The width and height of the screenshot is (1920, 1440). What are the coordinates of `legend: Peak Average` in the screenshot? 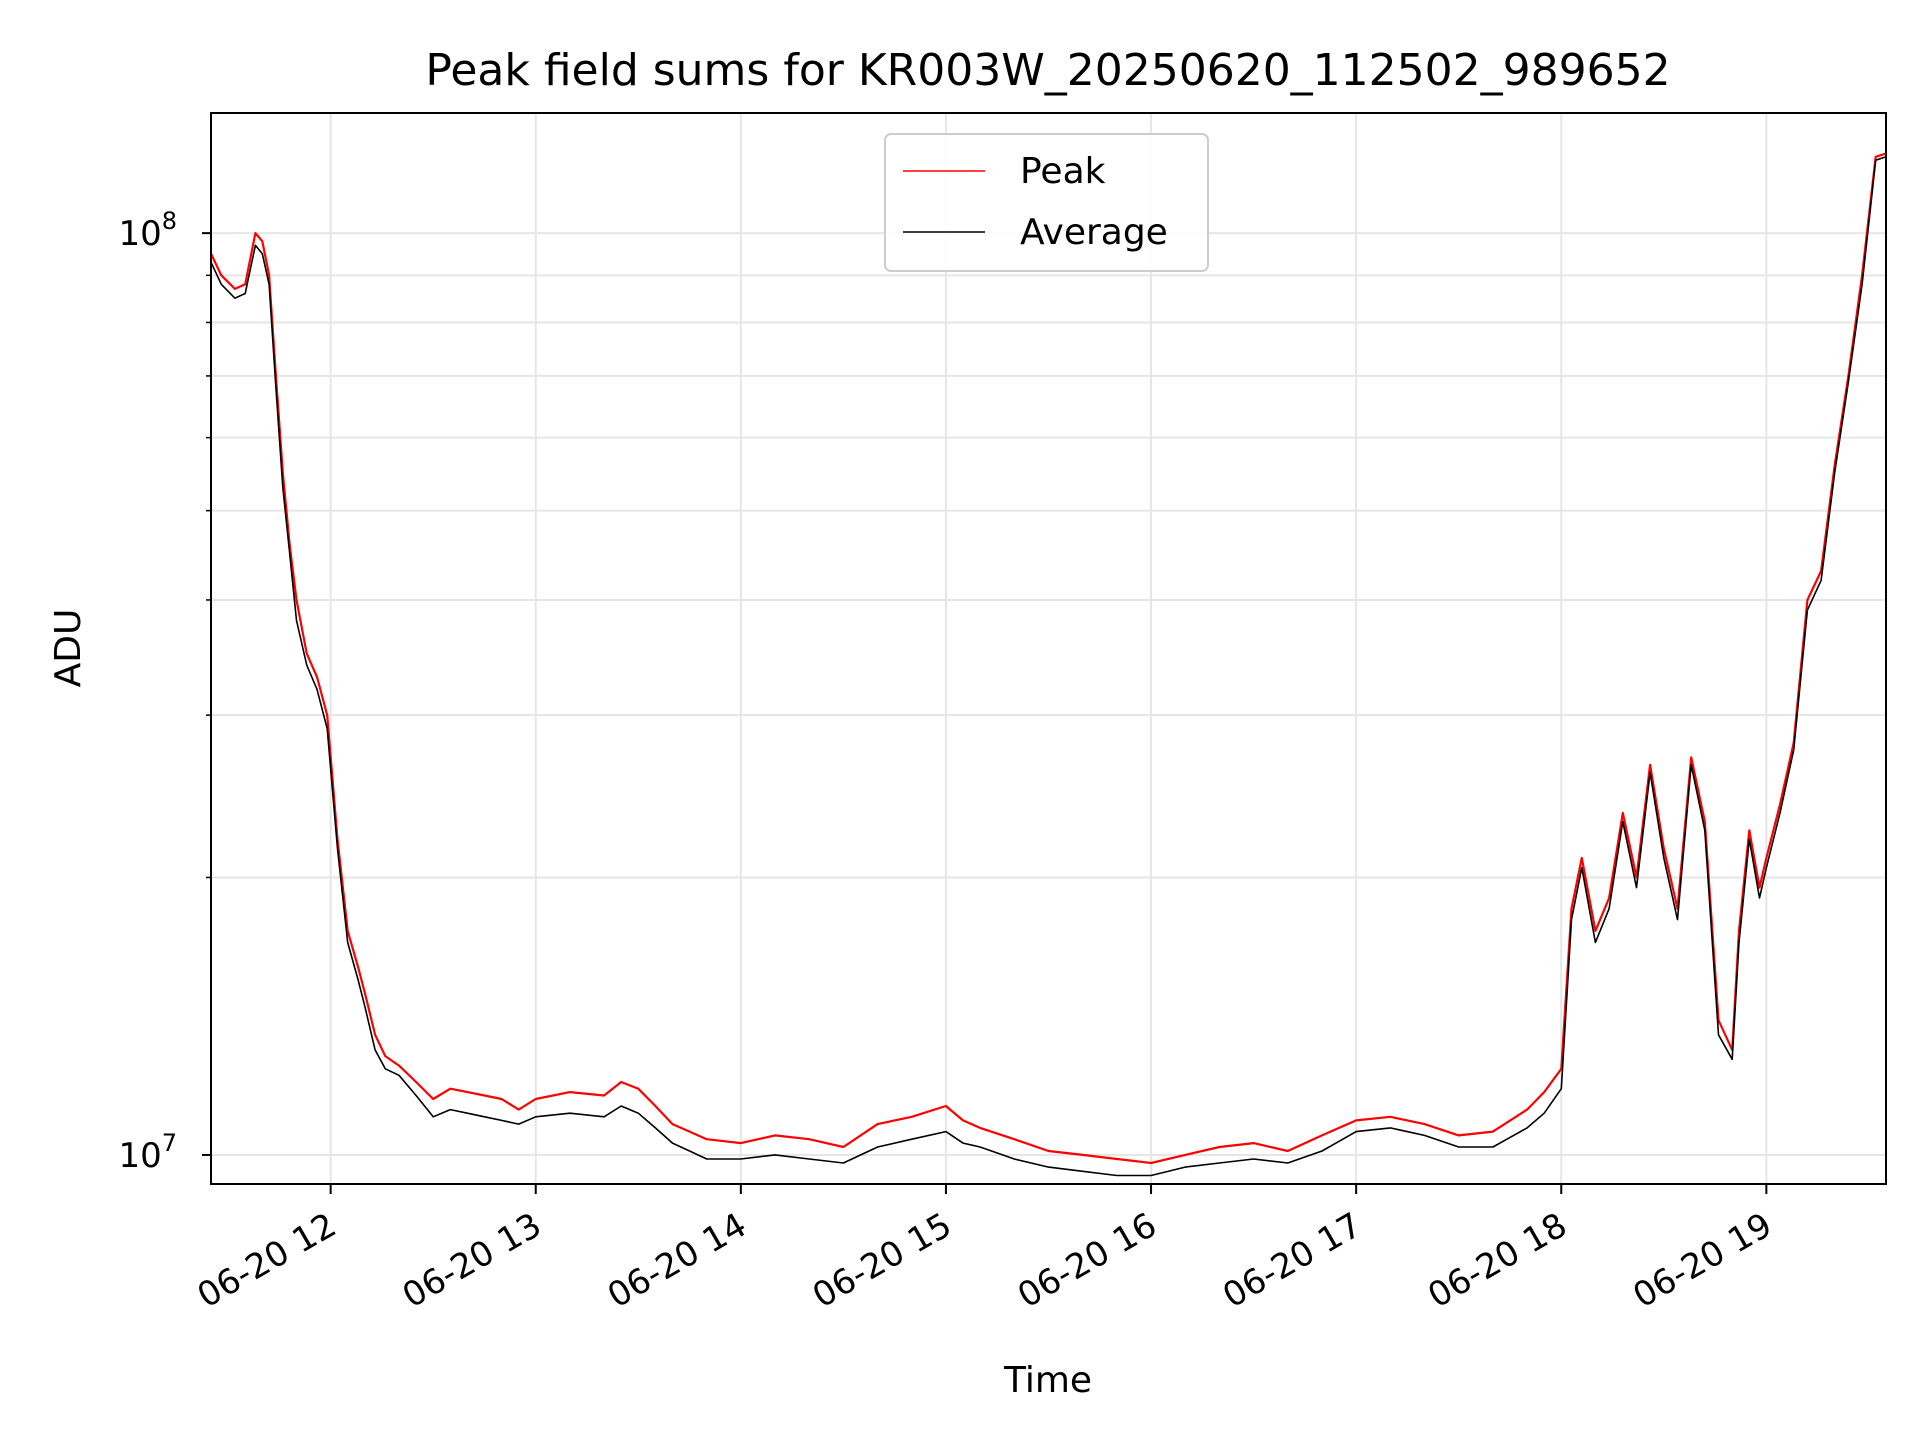 It's located at (1046, 202).